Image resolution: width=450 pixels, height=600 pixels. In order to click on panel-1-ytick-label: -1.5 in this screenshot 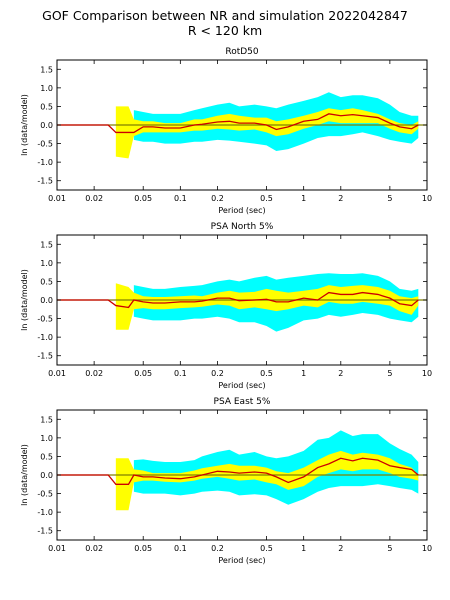, I will do `click(45, 181)`.